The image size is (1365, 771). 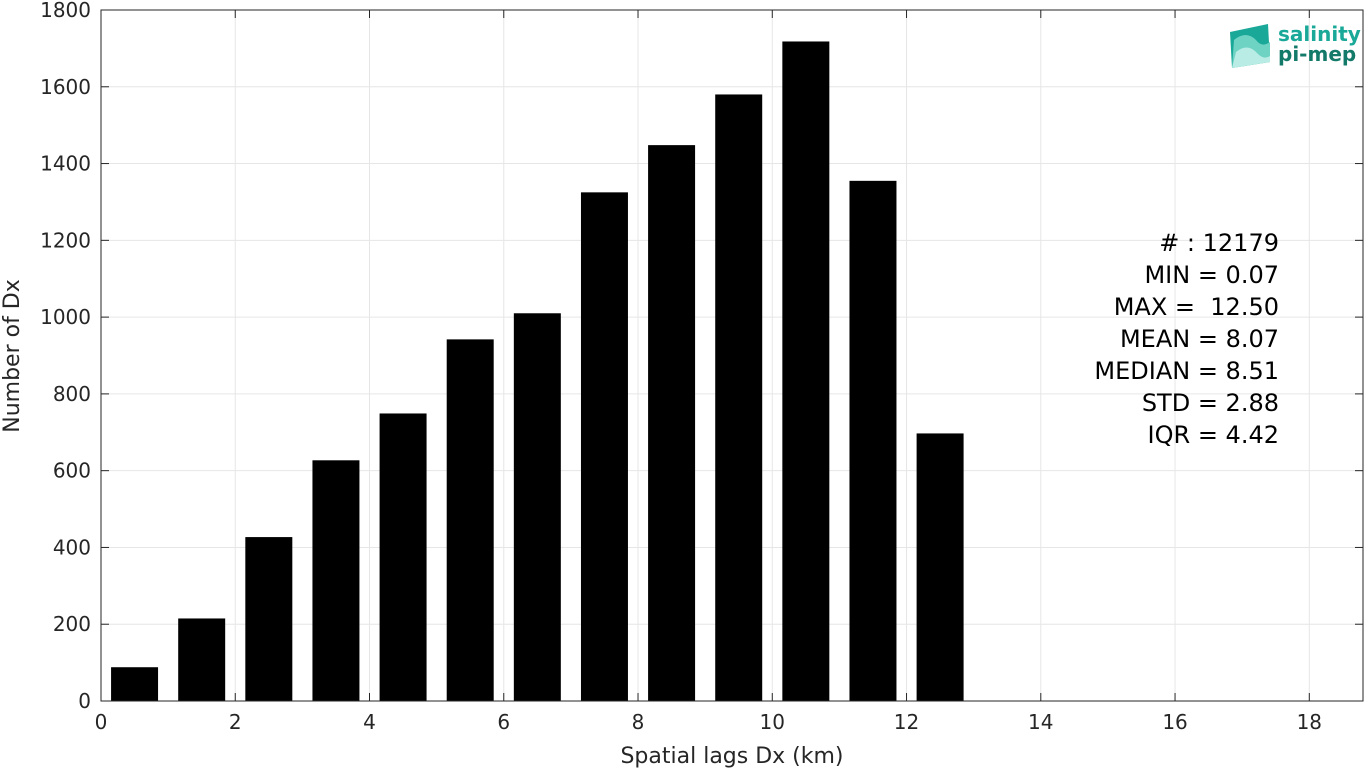 I want to click on x-tick-label: 8, so click(x=638, y=722).